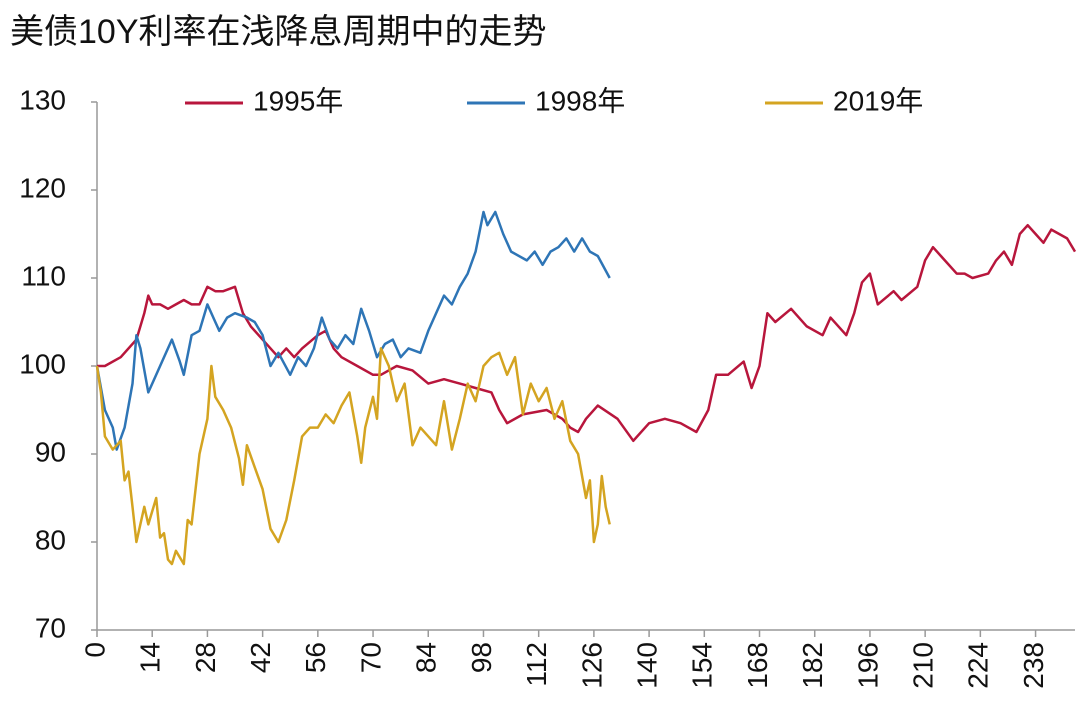 Image resolution: width=1080 pixels, height=723 pixels. Describe the element at coordinates (150, 657) in the screenshot. I see `x-tick-label: 14` at that location.